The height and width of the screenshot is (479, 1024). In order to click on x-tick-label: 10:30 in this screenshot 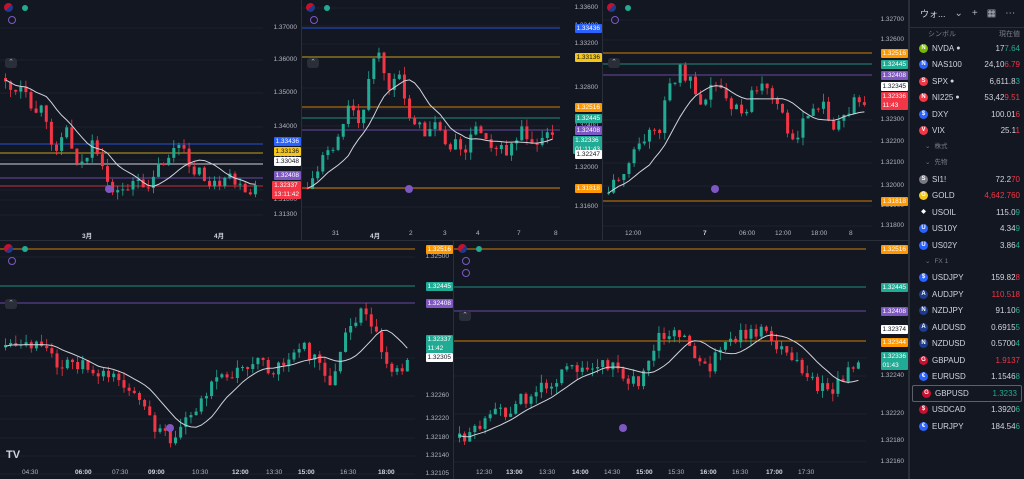, I will do `click(200, 472)`.